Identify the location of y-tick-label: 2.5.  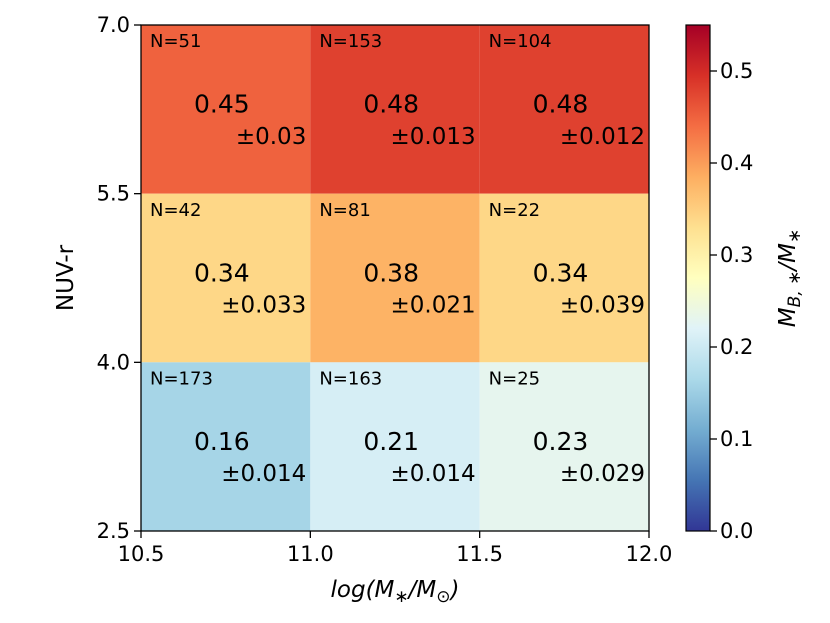
(113, 531).